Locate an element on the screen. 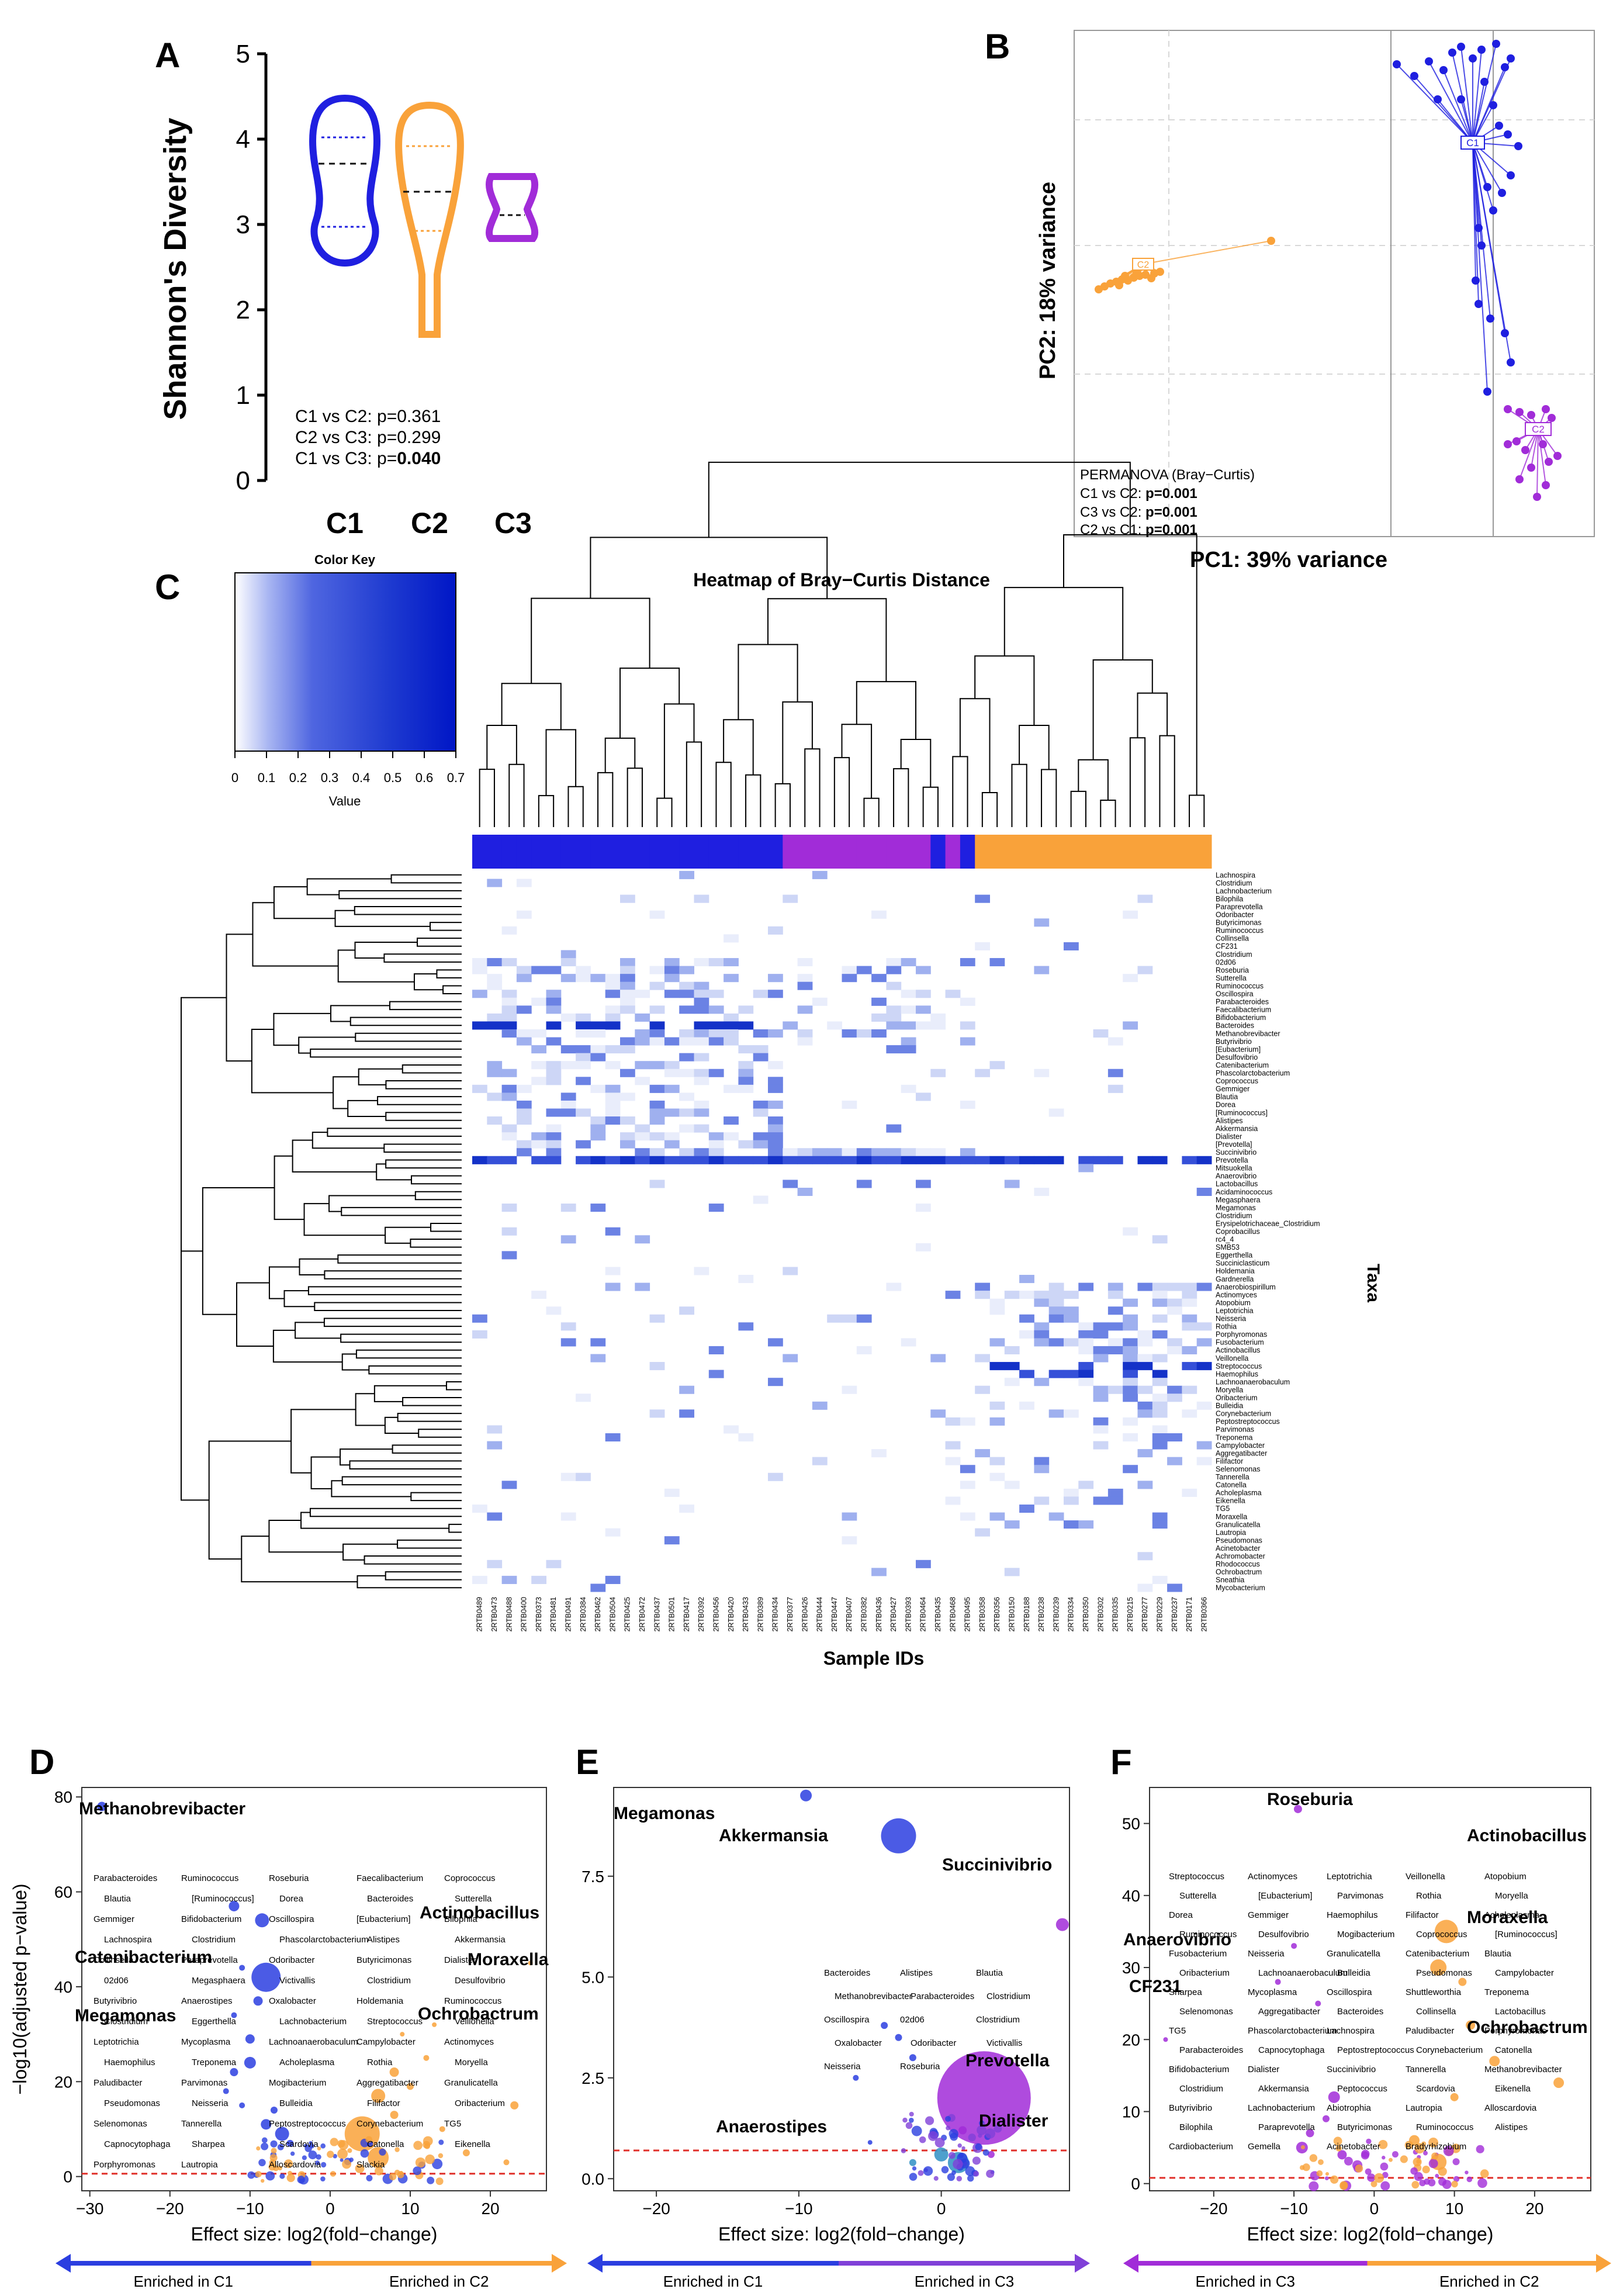  volcano-small-label: Corynebacterium is located at coordinates (1450, 2050).